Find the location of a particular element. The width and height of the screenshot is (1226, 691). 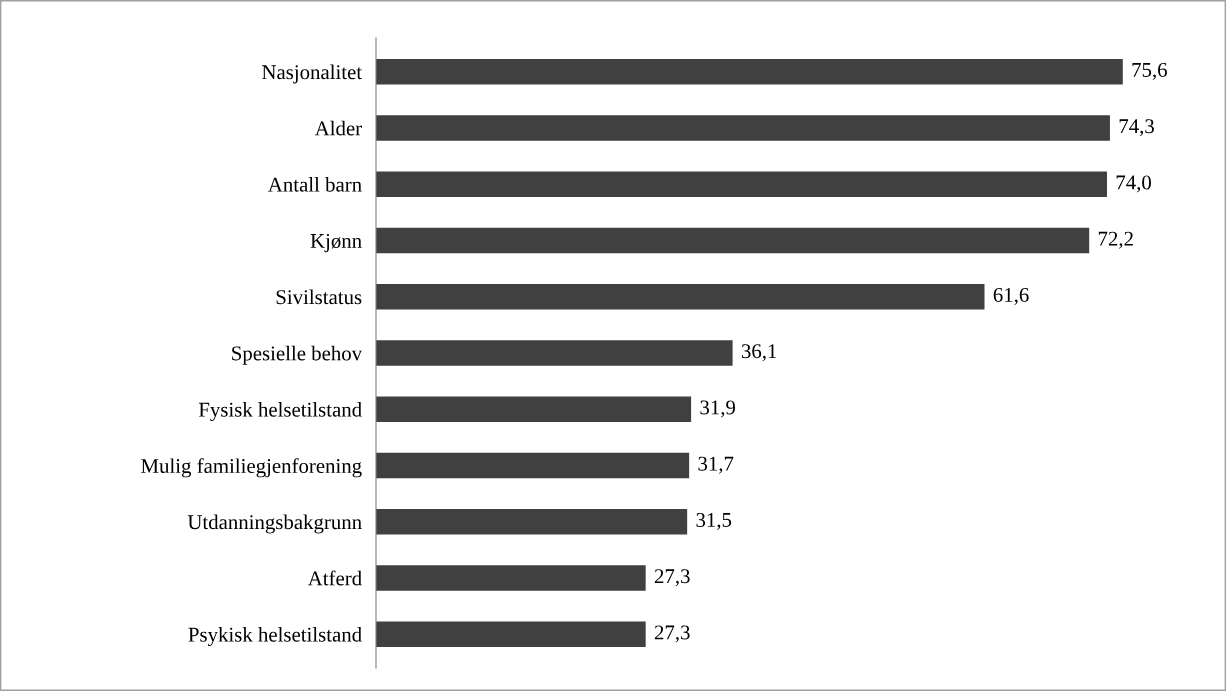

y-tick-label: Alder is located at coordinates (338, 128).